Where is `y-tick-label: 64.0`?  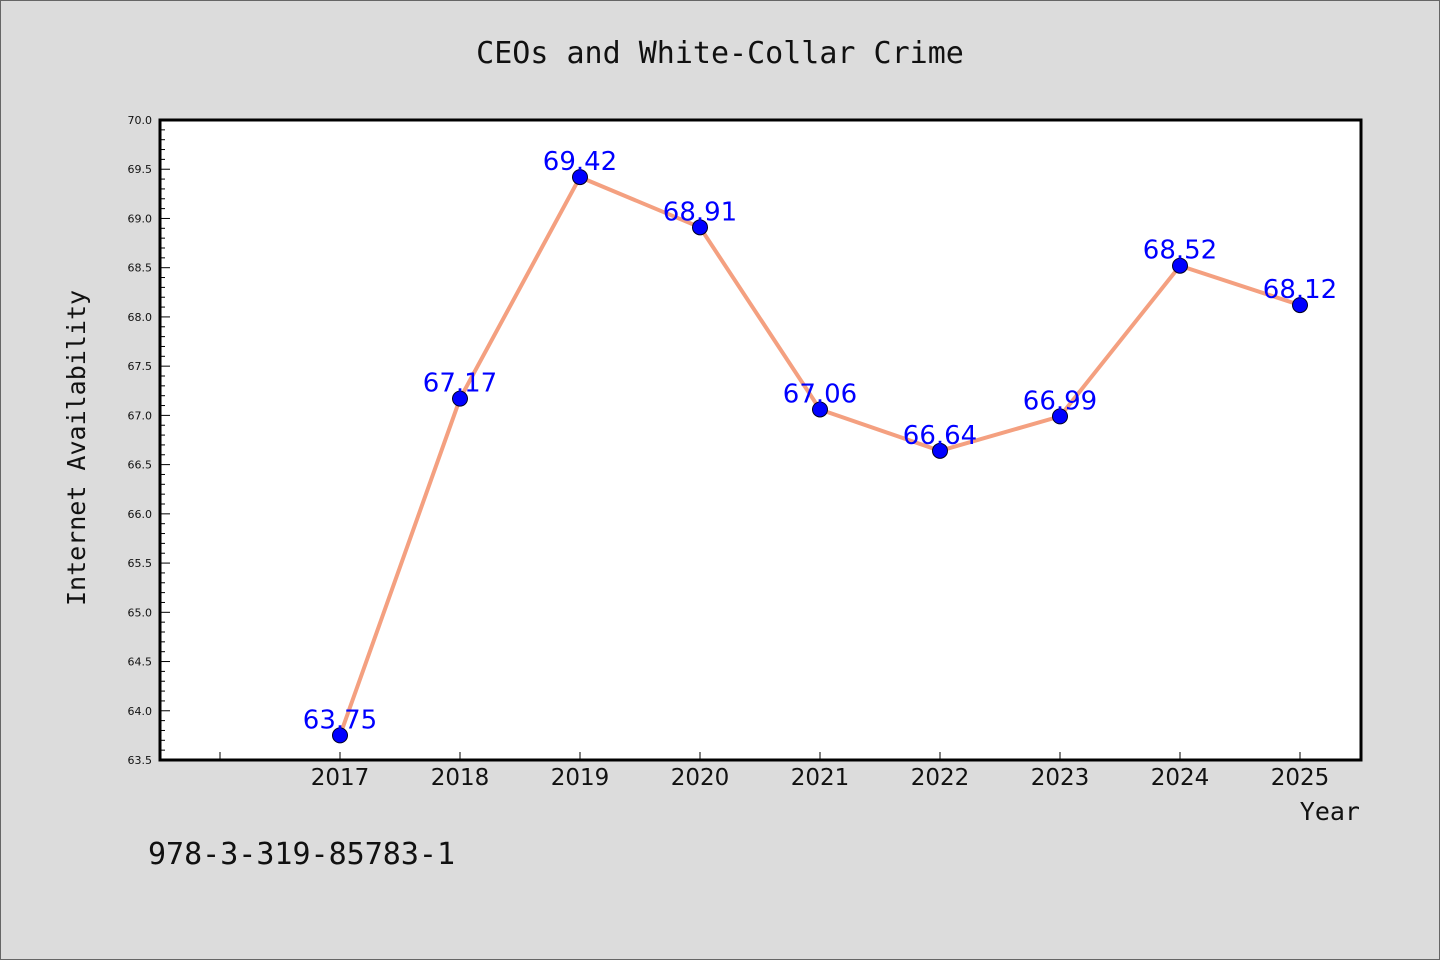 y-tick-label: 64.0 is located at coordinates (140, 711).